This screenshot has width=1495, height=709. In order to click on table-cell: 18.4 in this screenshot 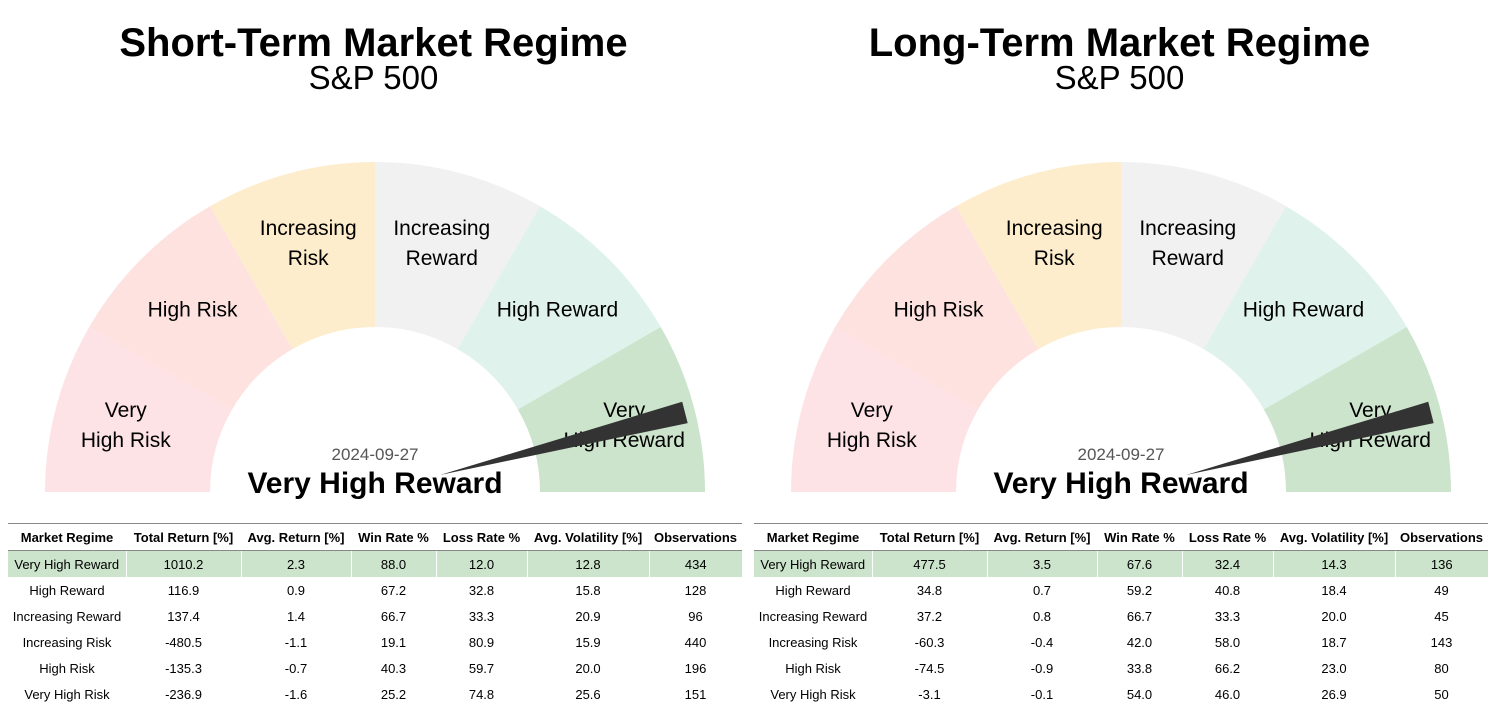, I will do `click(1334, 590)`.